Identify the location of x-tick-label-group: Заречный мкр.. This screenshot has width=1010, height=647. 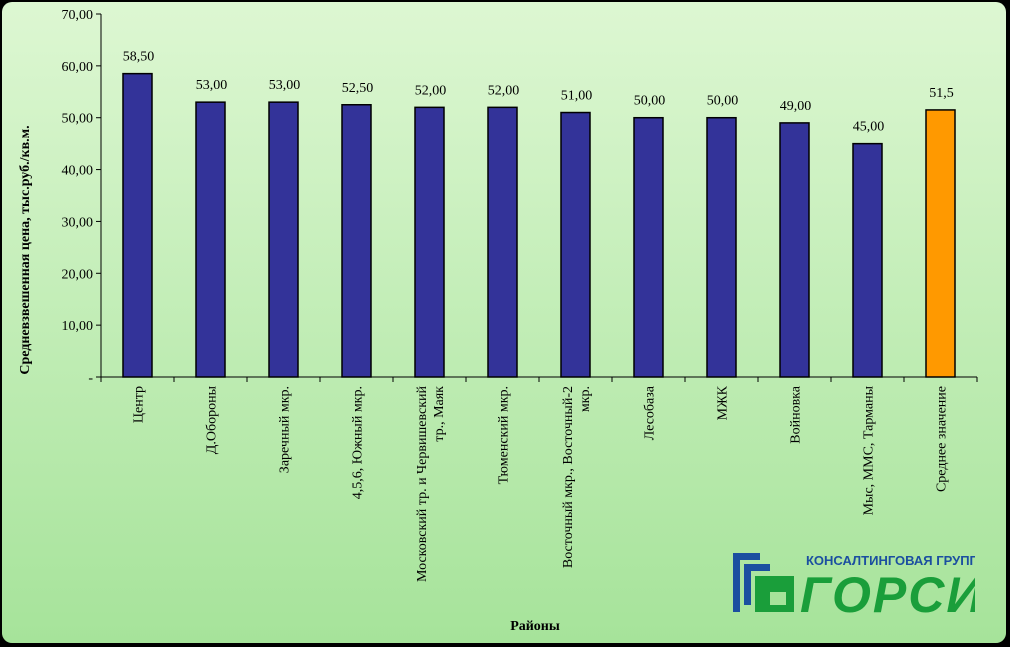
(285, 429).